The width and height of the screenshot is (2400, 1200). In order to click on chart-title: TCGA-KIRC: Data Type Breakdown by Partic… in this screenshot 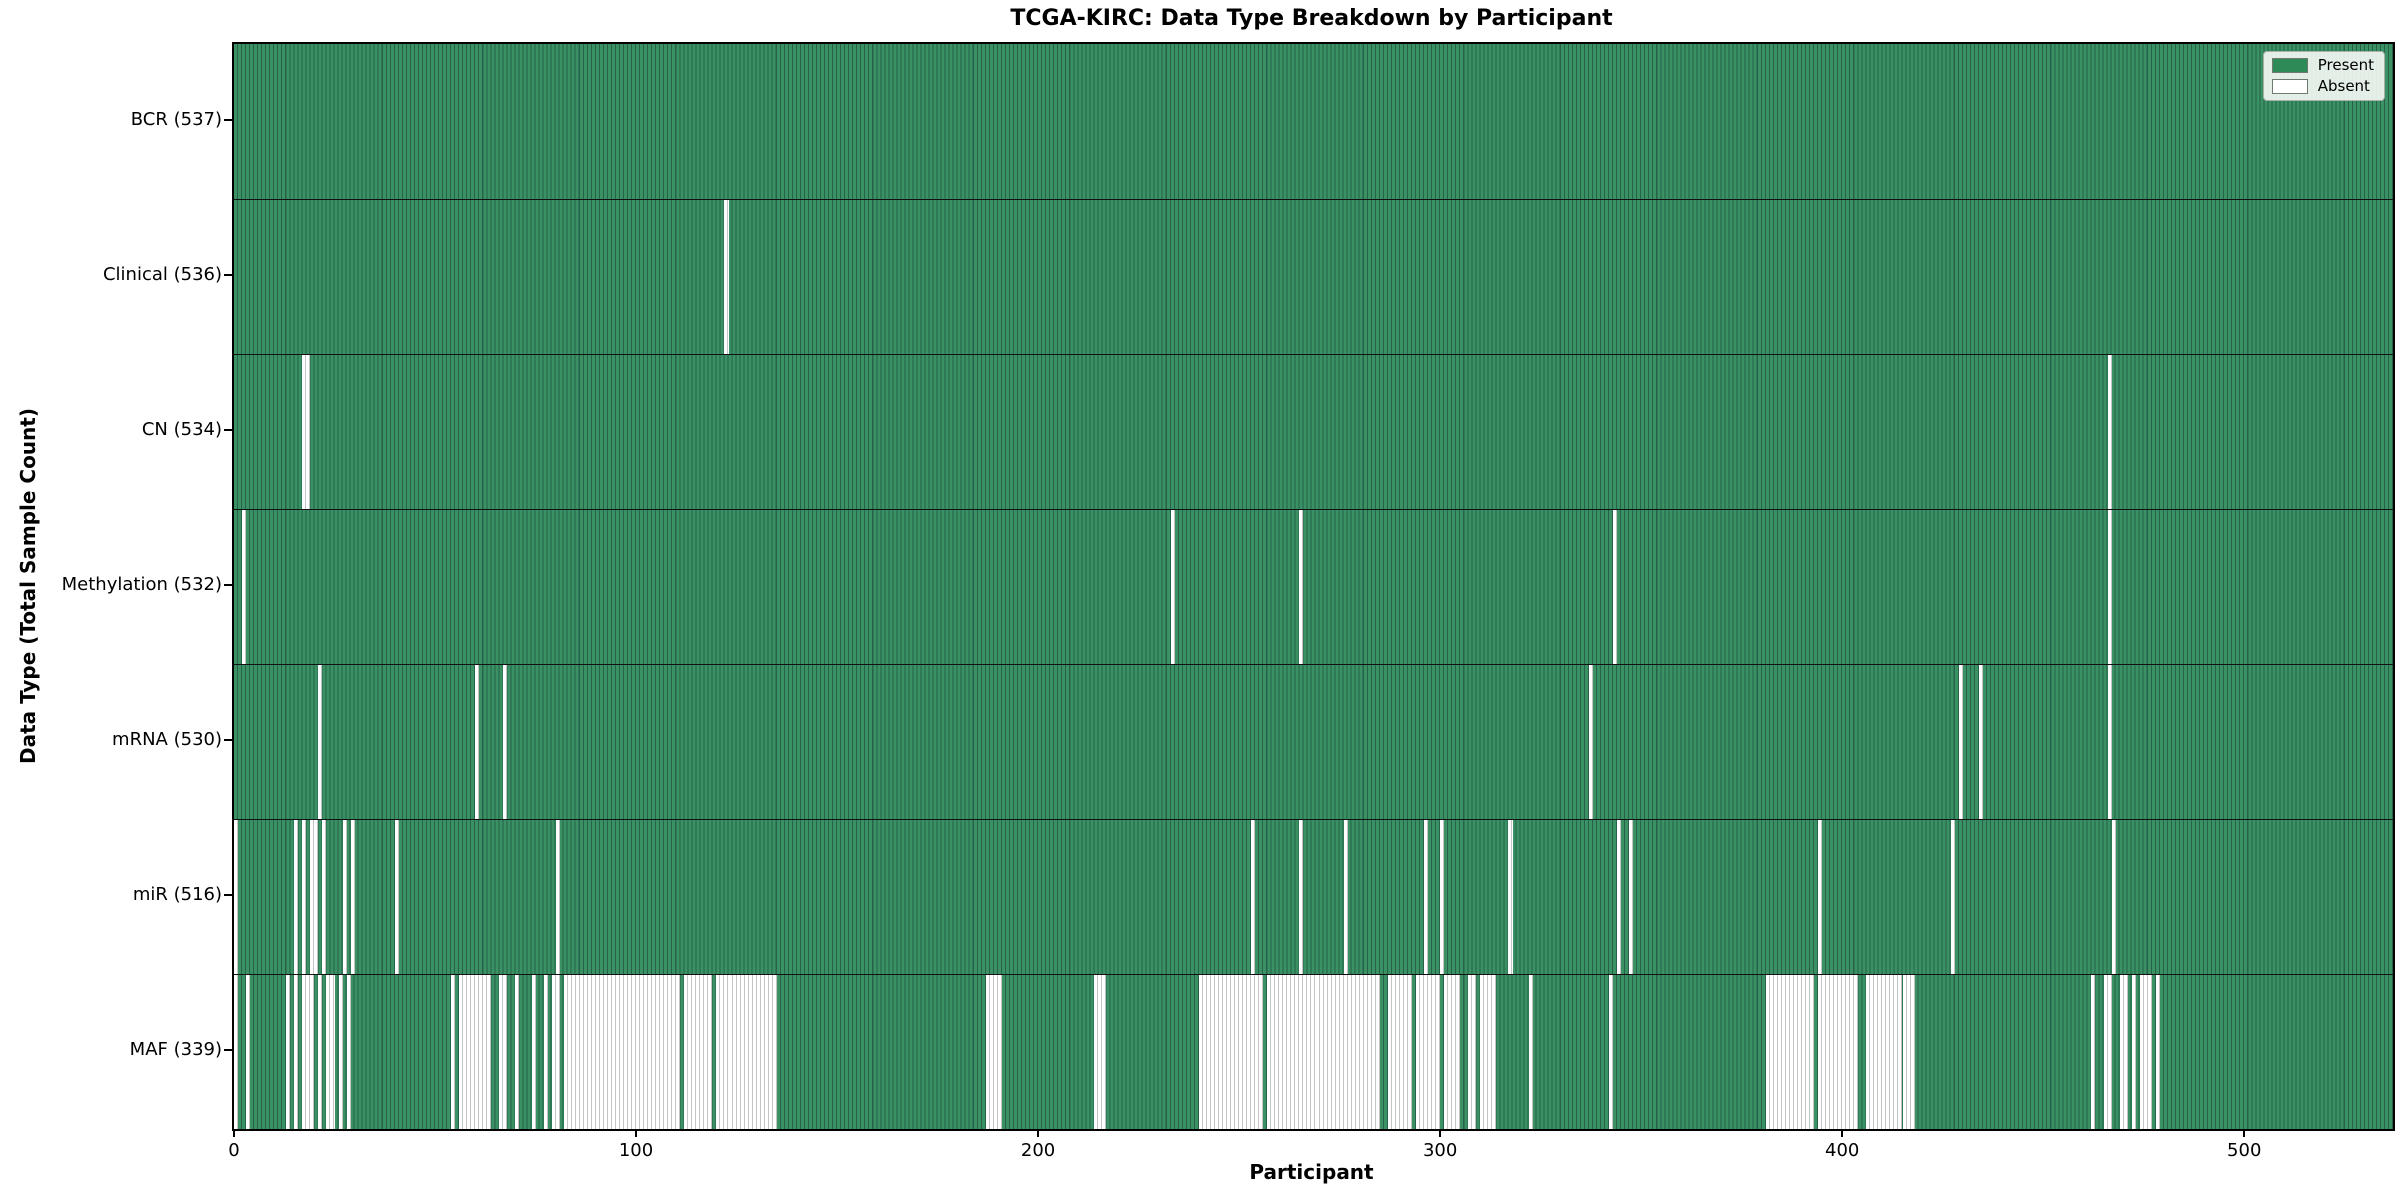, I will do `click(1311, 18)`.